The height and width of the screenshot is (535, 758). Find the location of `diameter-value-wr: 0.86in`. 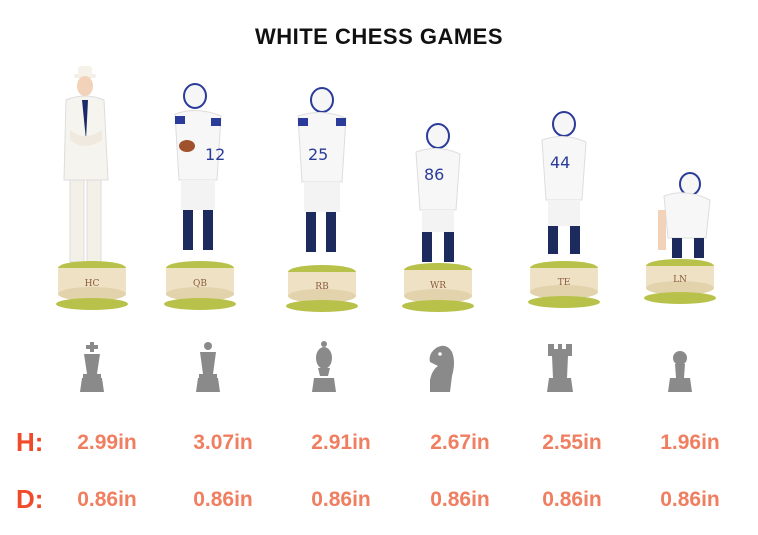

diameter-value-wr: 0.86in is located at coordinates (460, 499).